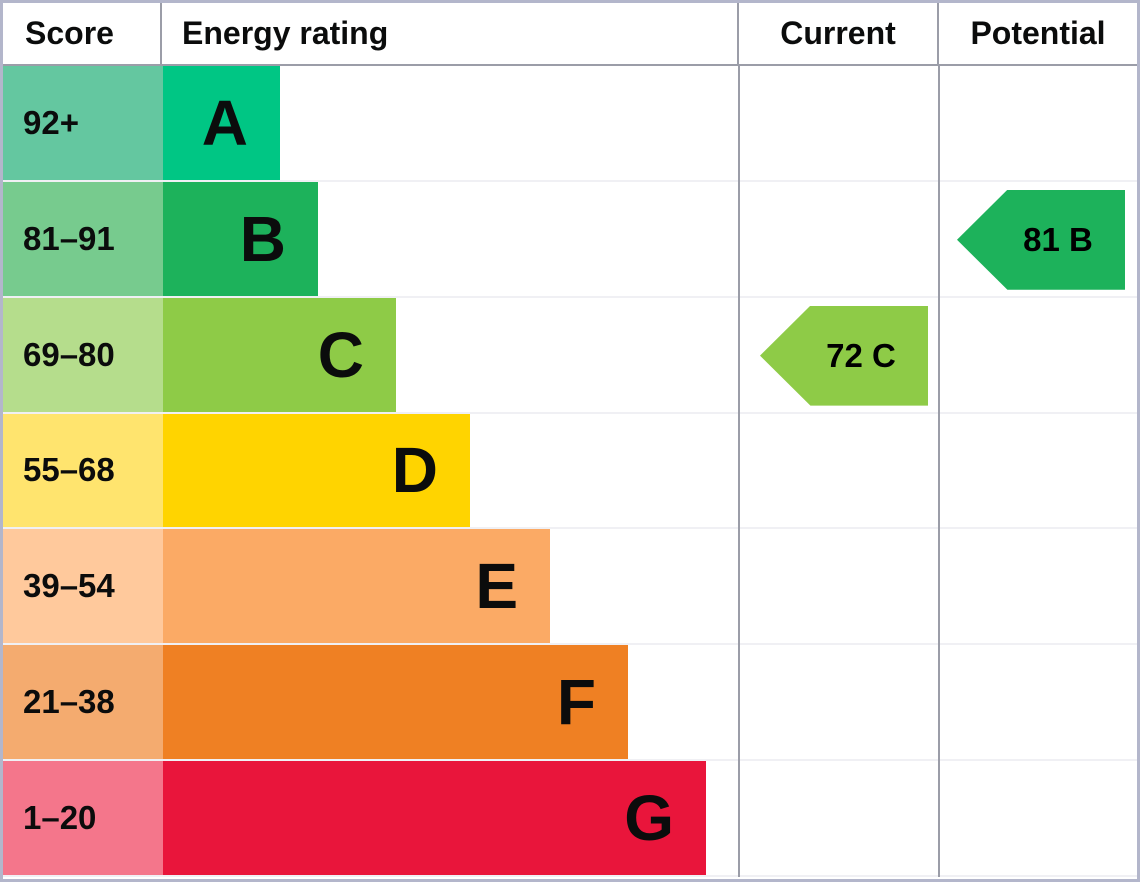 The width and height of the screenshot is (1140, 882). What do you see at coordinates (838, 33) in the screenshot?
I see `header-current: Current` at bounding box center [838, 33].